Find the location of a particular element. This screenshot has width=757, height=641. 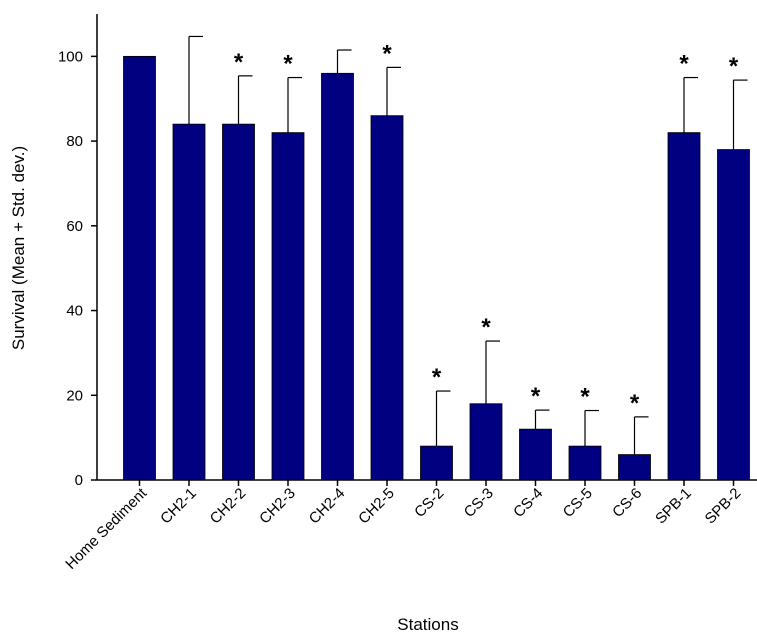

x-tick-label: CH2-1 is located at coordinates (178, 506).